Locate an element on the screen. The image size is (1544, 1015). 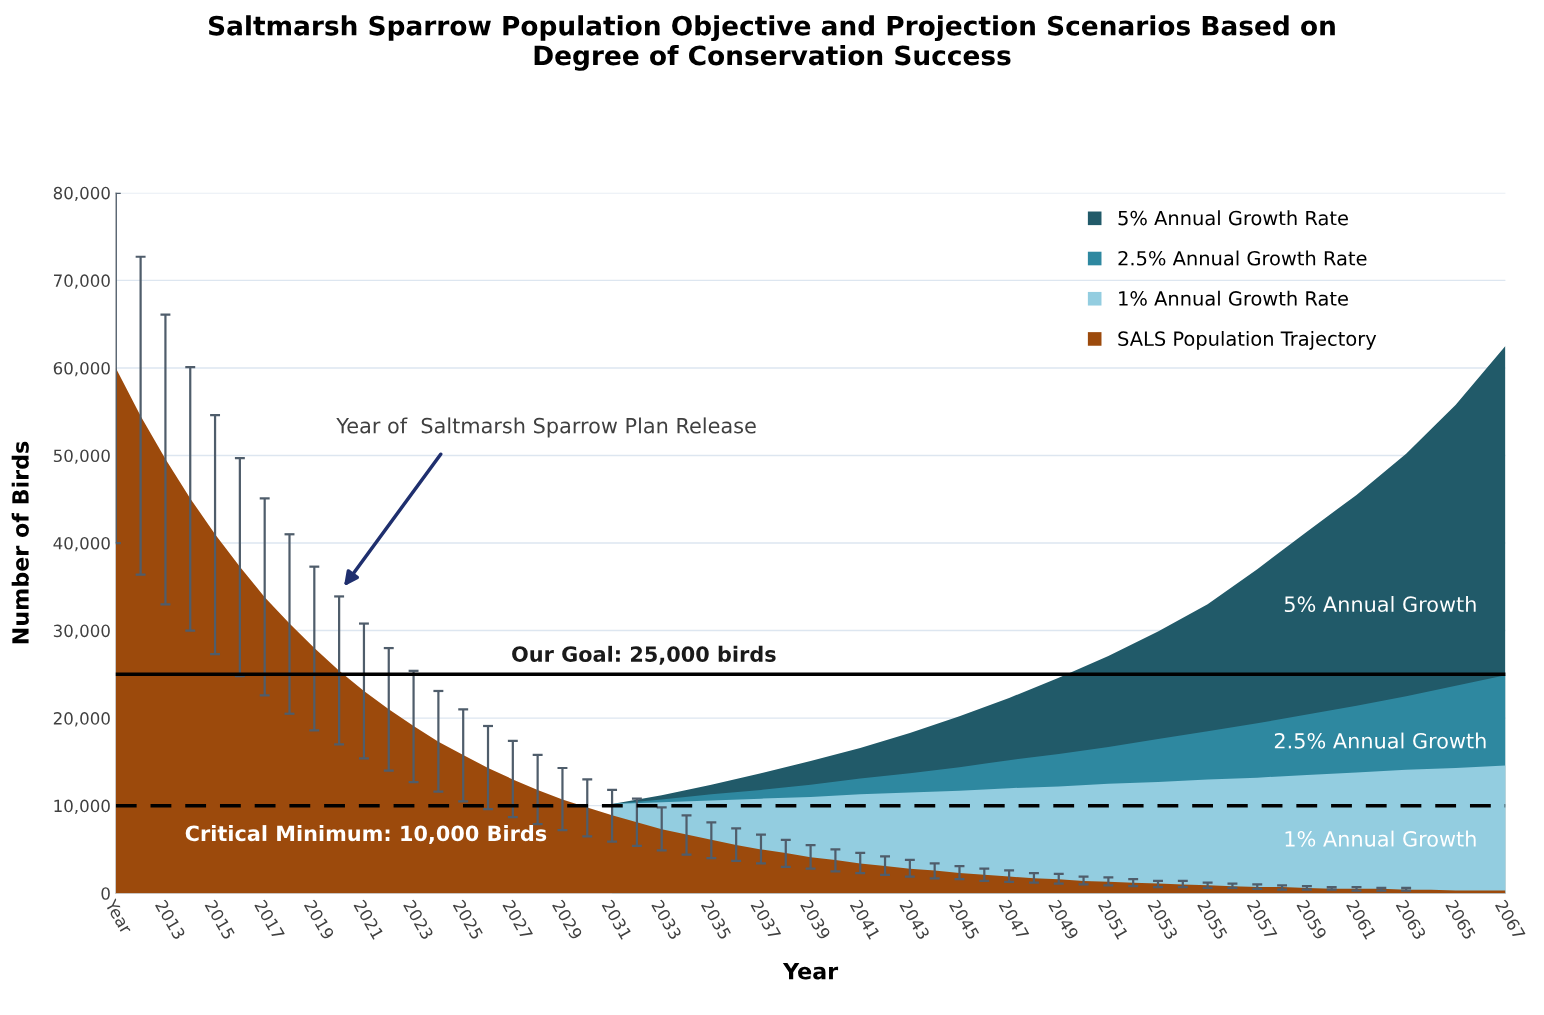
ref-line-label: Critical Minimum: 10,000 Birds is located at coordinates (366, 834).